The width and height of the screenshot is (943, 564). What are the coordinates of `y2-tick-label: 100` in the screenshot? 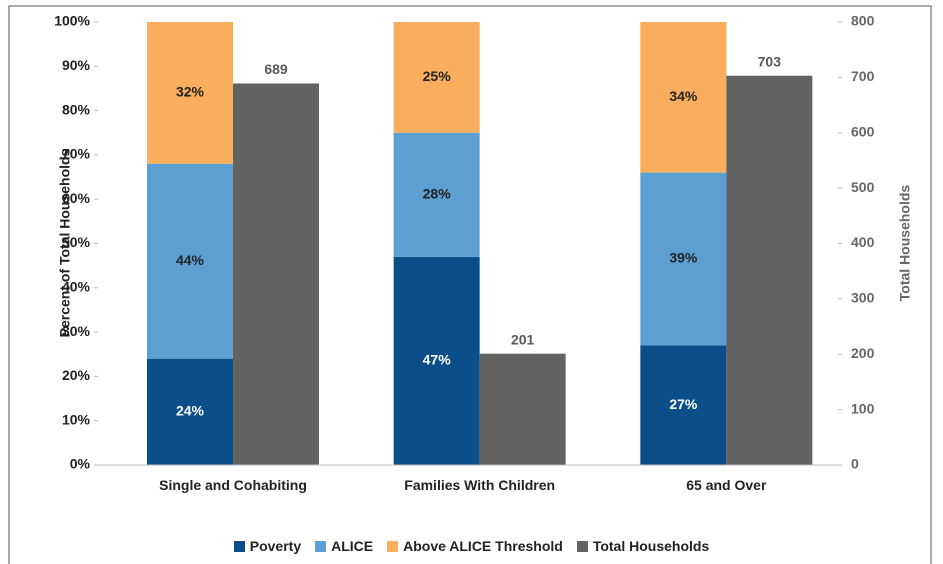 It's located at (863, 408).